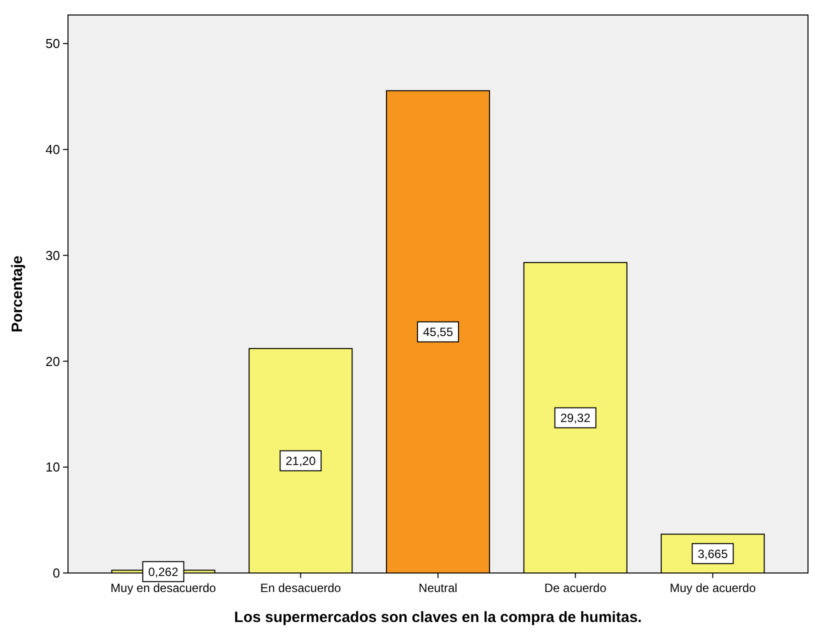 This screenshot has height=634, width=815. Describe the element at coordinates (575, 588) in the screenshot. I see `x-tick-label: De acuerdo` at that location.